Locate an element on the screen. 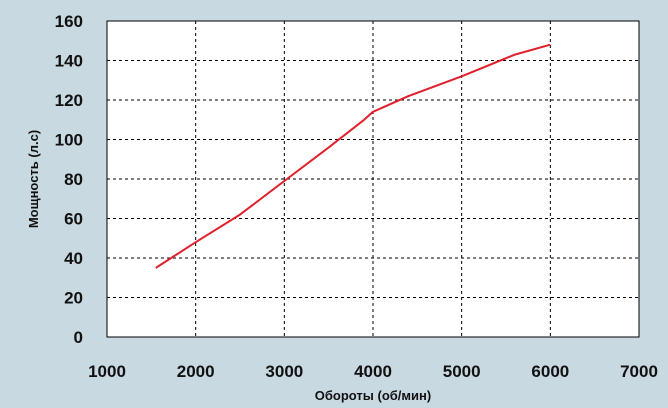 The height and width of the screenshot is (408, 668). y-tick-label: 120 is located at coordinates (69, 100).